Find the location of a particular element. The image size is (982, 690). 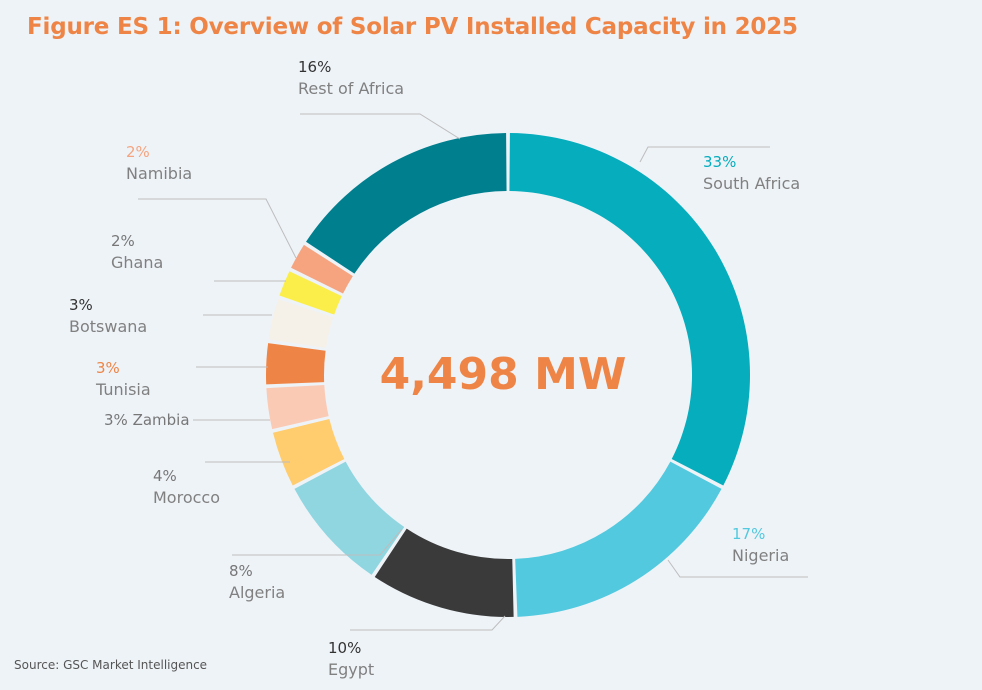

slice-egypt is located at coordinates (444, 572).